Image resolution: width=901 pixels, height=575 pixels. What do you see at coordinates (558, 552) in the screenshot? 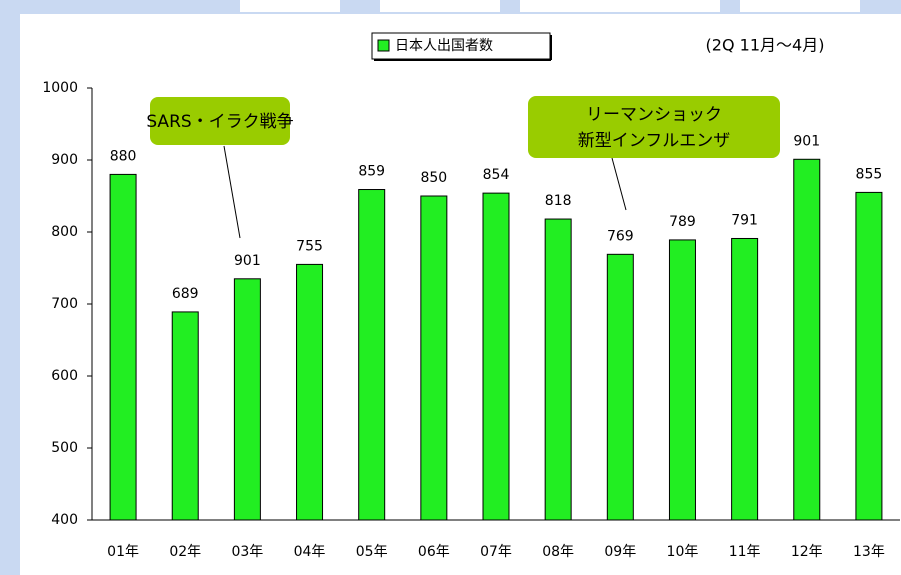
I see `x-tick-label: 08年` at bounding box center [558, 552].